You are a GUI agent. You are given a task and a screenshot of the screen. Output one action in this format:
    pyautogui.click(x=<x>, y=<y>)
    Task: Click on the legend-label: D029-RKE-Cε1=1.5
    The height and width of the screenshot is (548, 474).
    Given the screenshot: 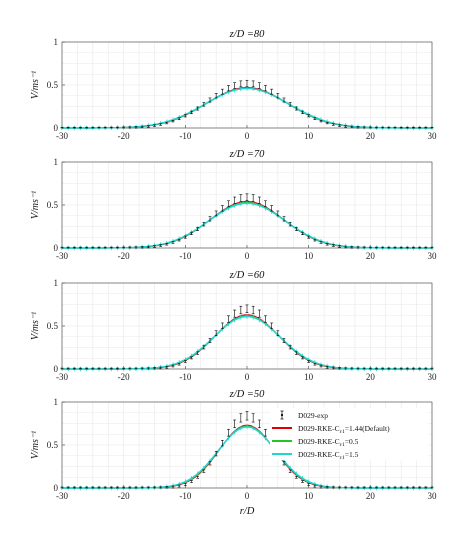 What is the action you would take?
    pyautogui.click(x=328, y=455)
    